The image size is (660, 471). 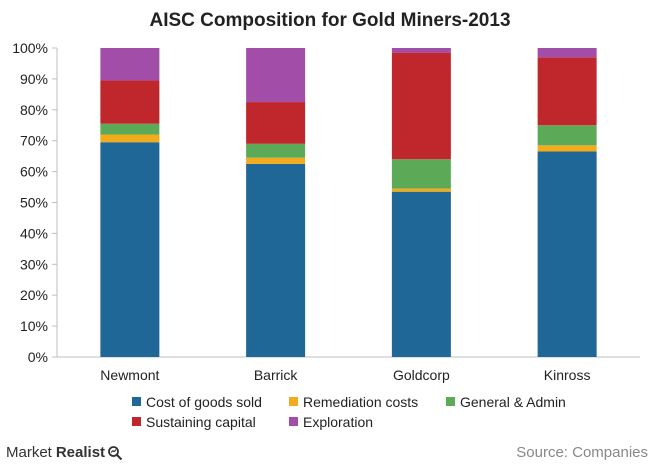 What do you see at coordinates (421, 375) in the screenshot?
I see `x-category-label: Goldcorp` at bounding box center [421, 375].